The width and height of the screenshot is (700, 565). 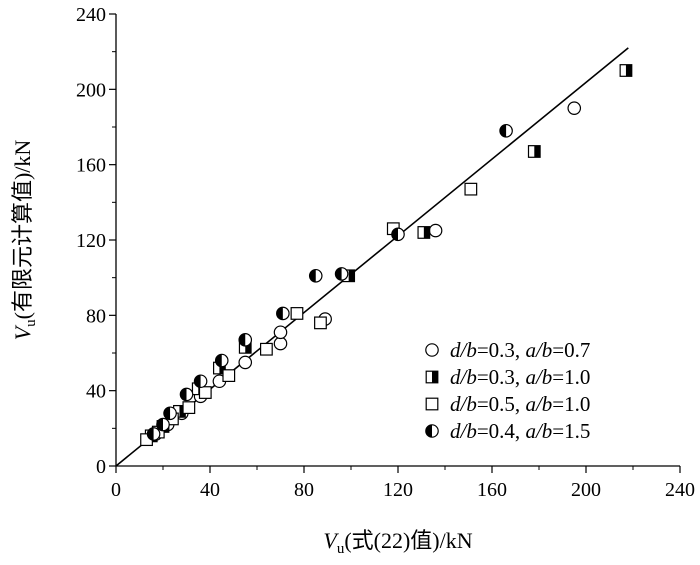 What do you see at coordinates (492, 490) in the screenshot?
I see `x-tick-label: 160` at bounding box center [492, 490].